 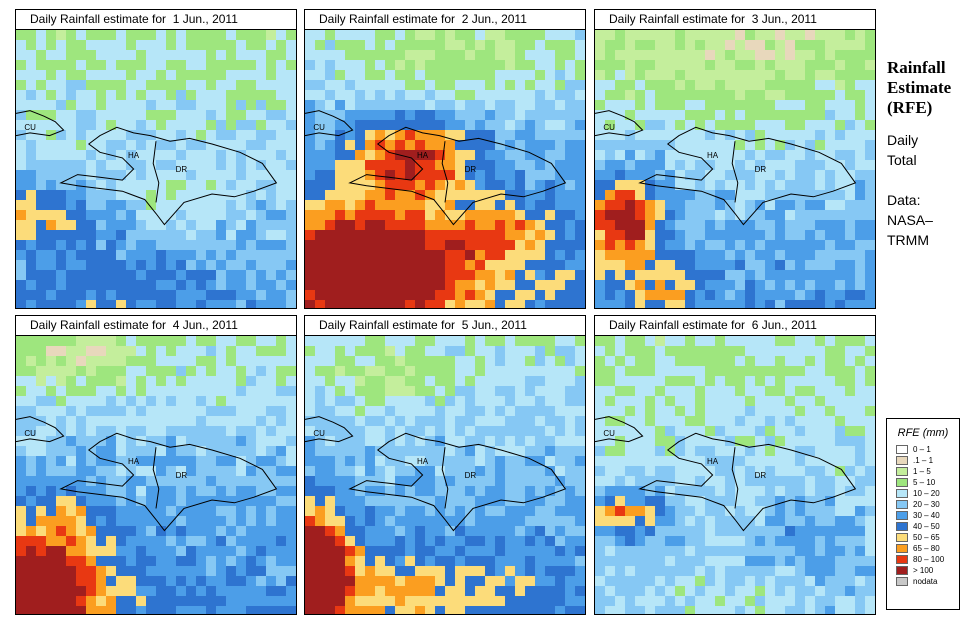 I want to click on country-label-dominican-republic: DR, so click(x=471, y=169).